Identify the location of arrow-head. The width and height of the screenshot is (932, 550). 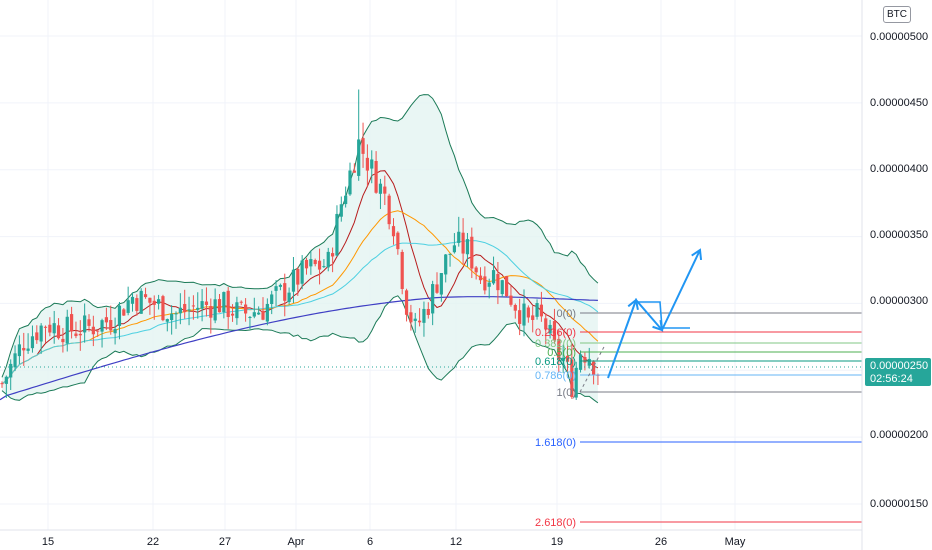
(697, 254).